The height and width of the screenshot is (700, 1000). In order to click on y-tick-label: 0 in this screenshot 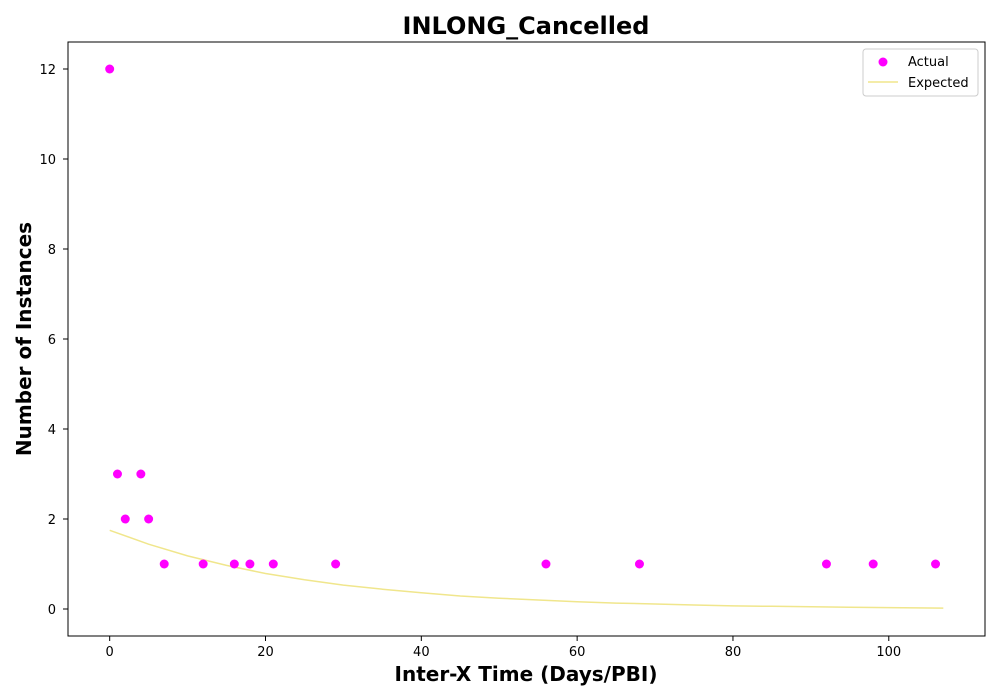, I will do `click(52, 610)`.